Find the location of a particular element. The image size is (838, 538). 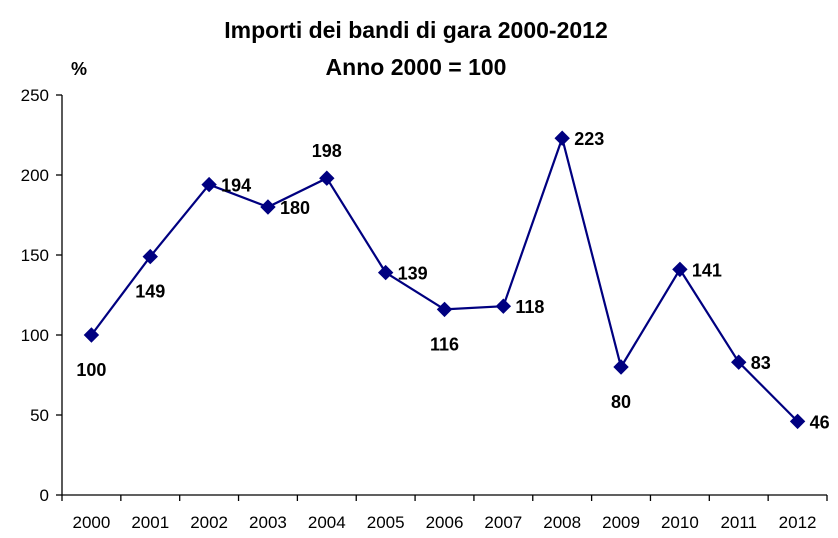

data-label: 180 is located at coordinates (295, 208).